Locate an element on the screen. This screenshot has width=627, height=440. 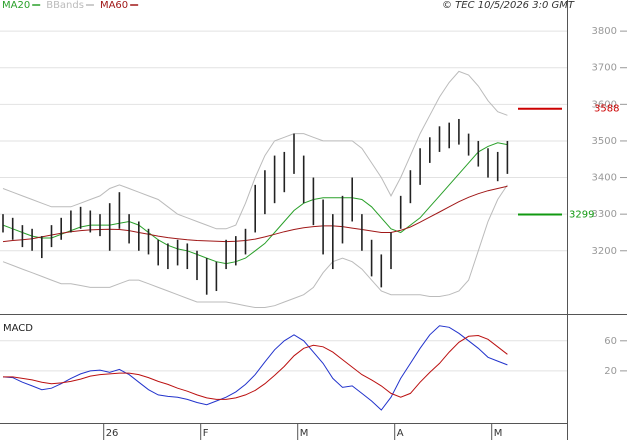
y-tick-label: 3200 is located at coordinates (604, 251).